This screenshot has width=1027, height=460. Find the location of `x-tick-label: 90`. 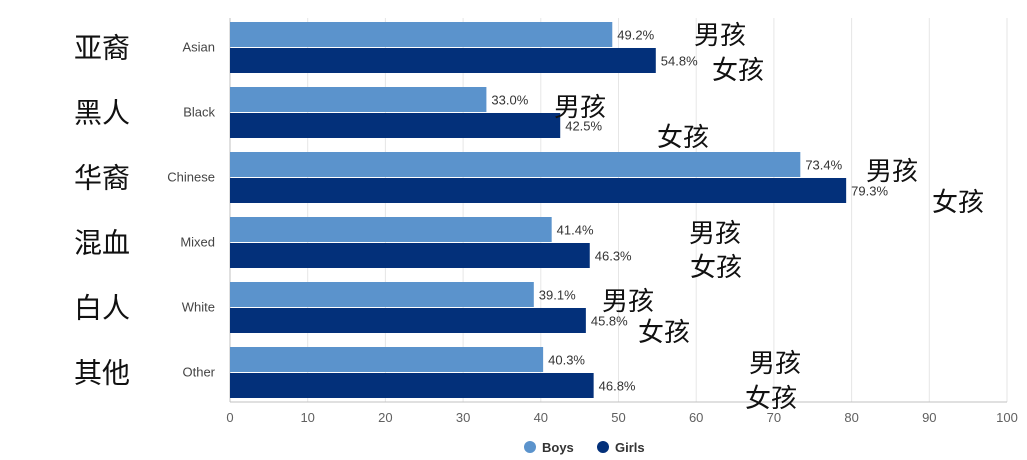

x-tick-label: 90 is located at coordinates (929, 417).